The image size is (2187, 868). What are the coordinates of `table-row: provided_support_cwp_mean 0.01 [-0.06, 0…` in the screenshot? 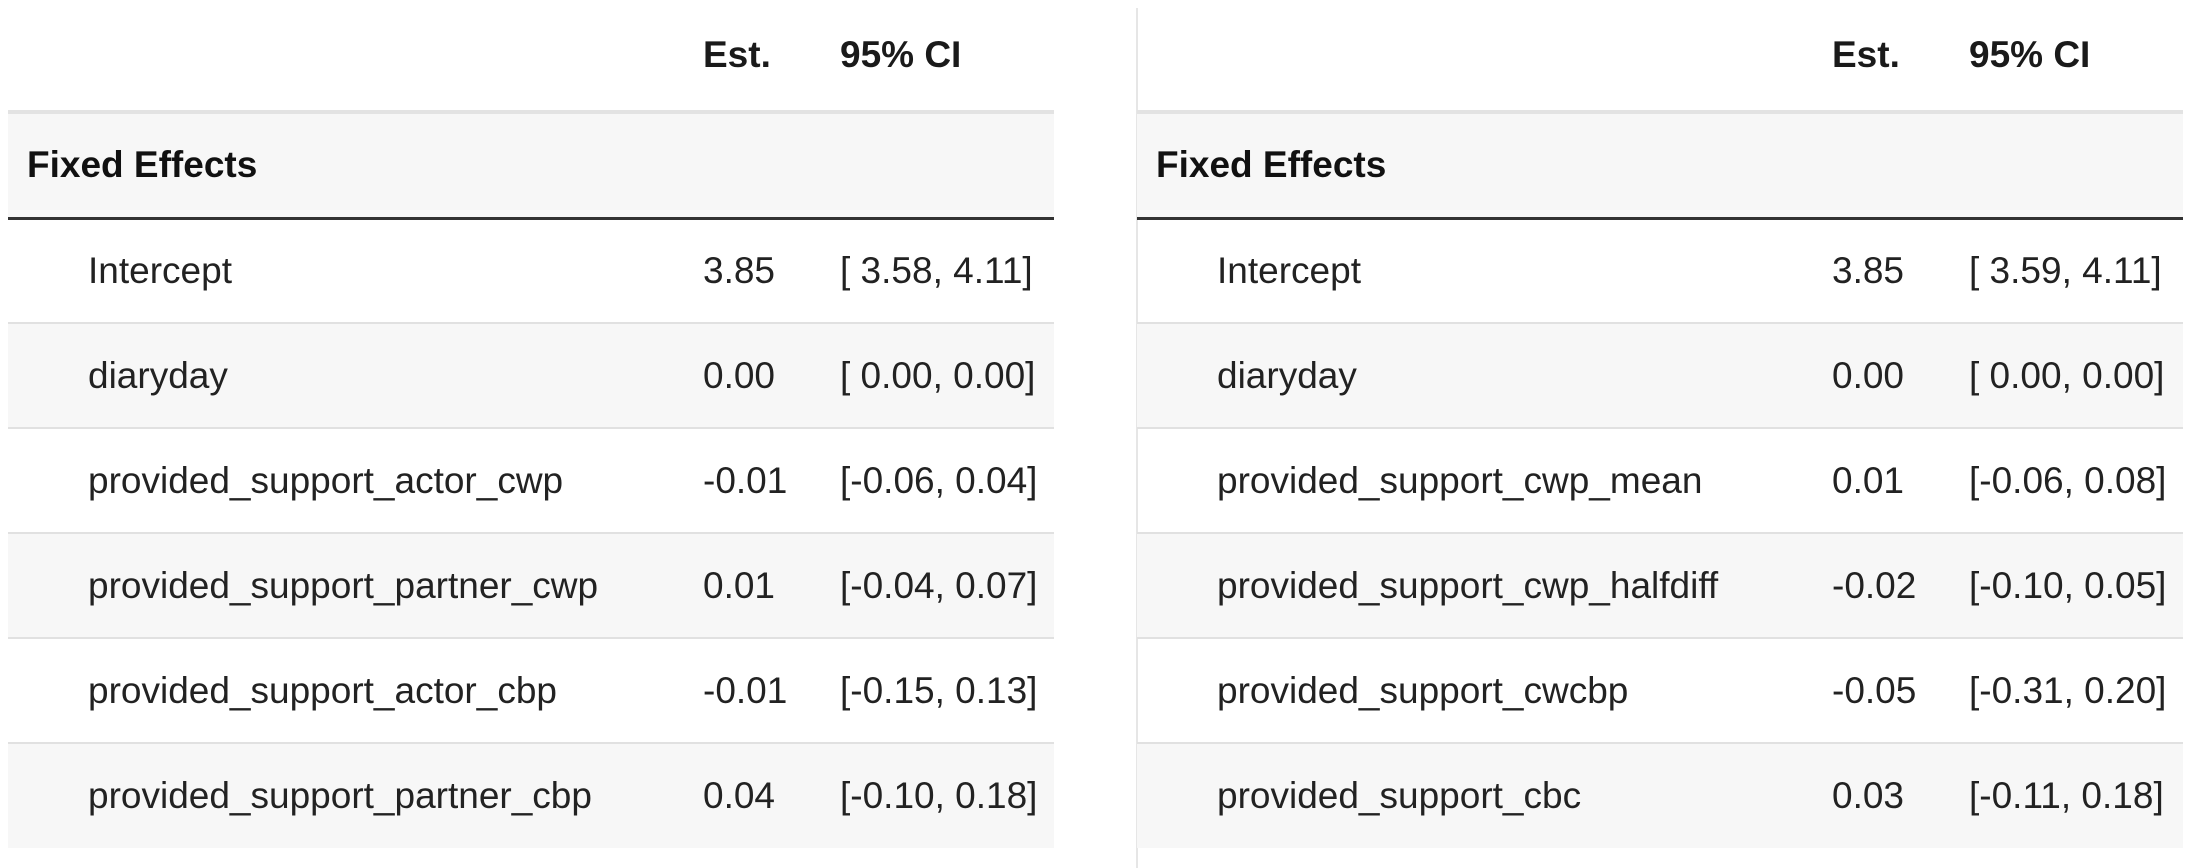 It's located at (1660, 481).